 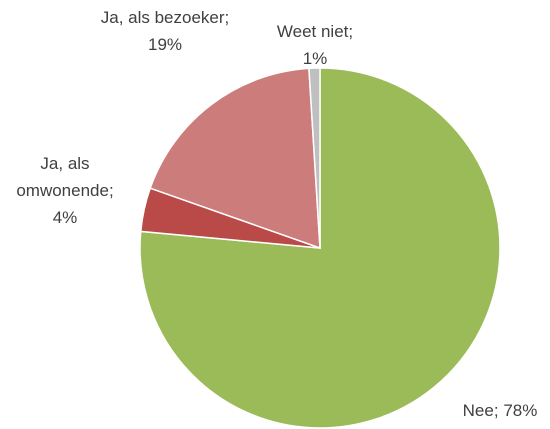 I want to click on data-label: Weet niet; 1%, so click(x=315, y=45).